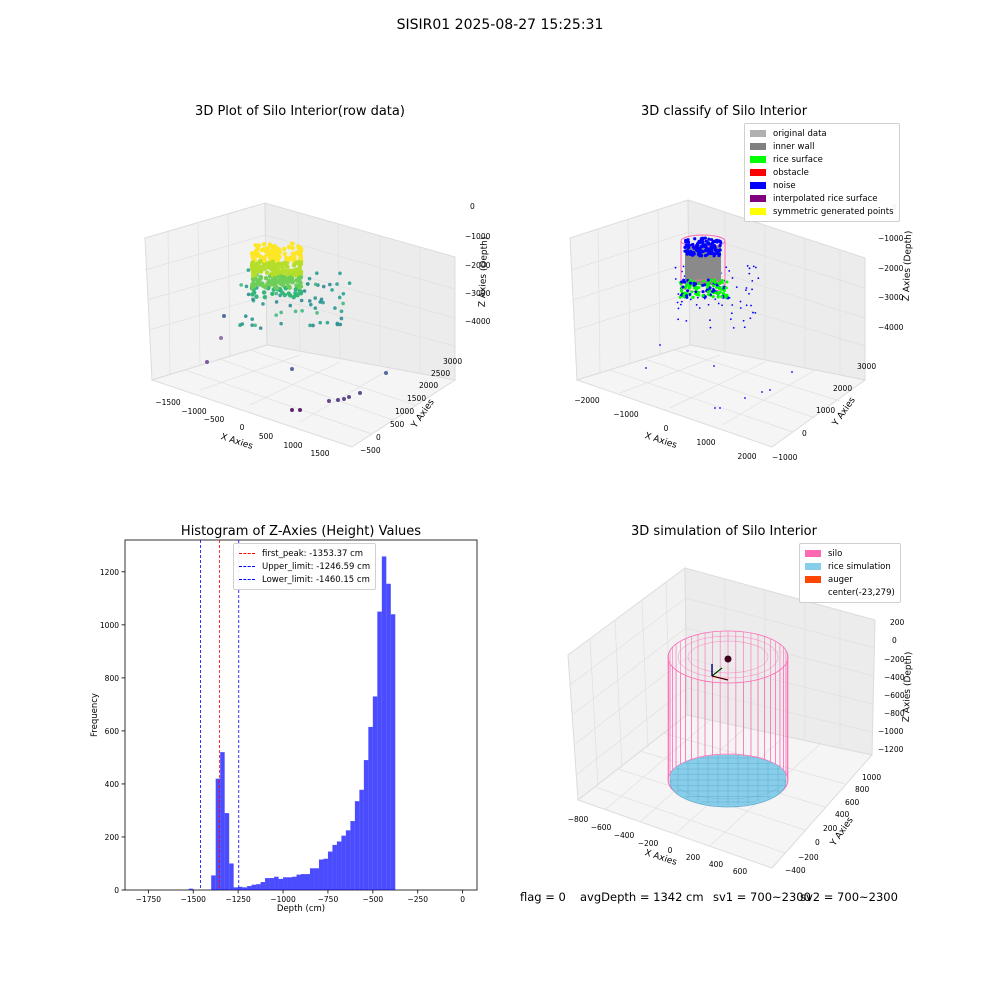 The image size is (1000, 1000). Describe the element at coordinates (301, 531) in the screenshot. I see `panel3-title: Histogram of Z-Axies (Height) Values` at that location.